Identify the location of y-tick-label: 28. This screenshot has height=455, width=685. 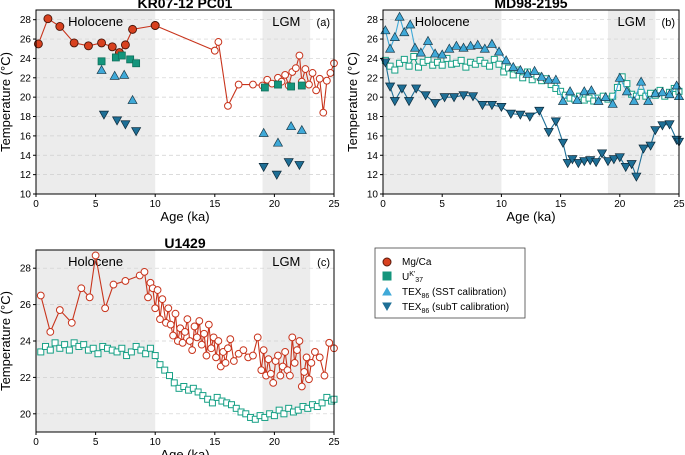
(26, 20).